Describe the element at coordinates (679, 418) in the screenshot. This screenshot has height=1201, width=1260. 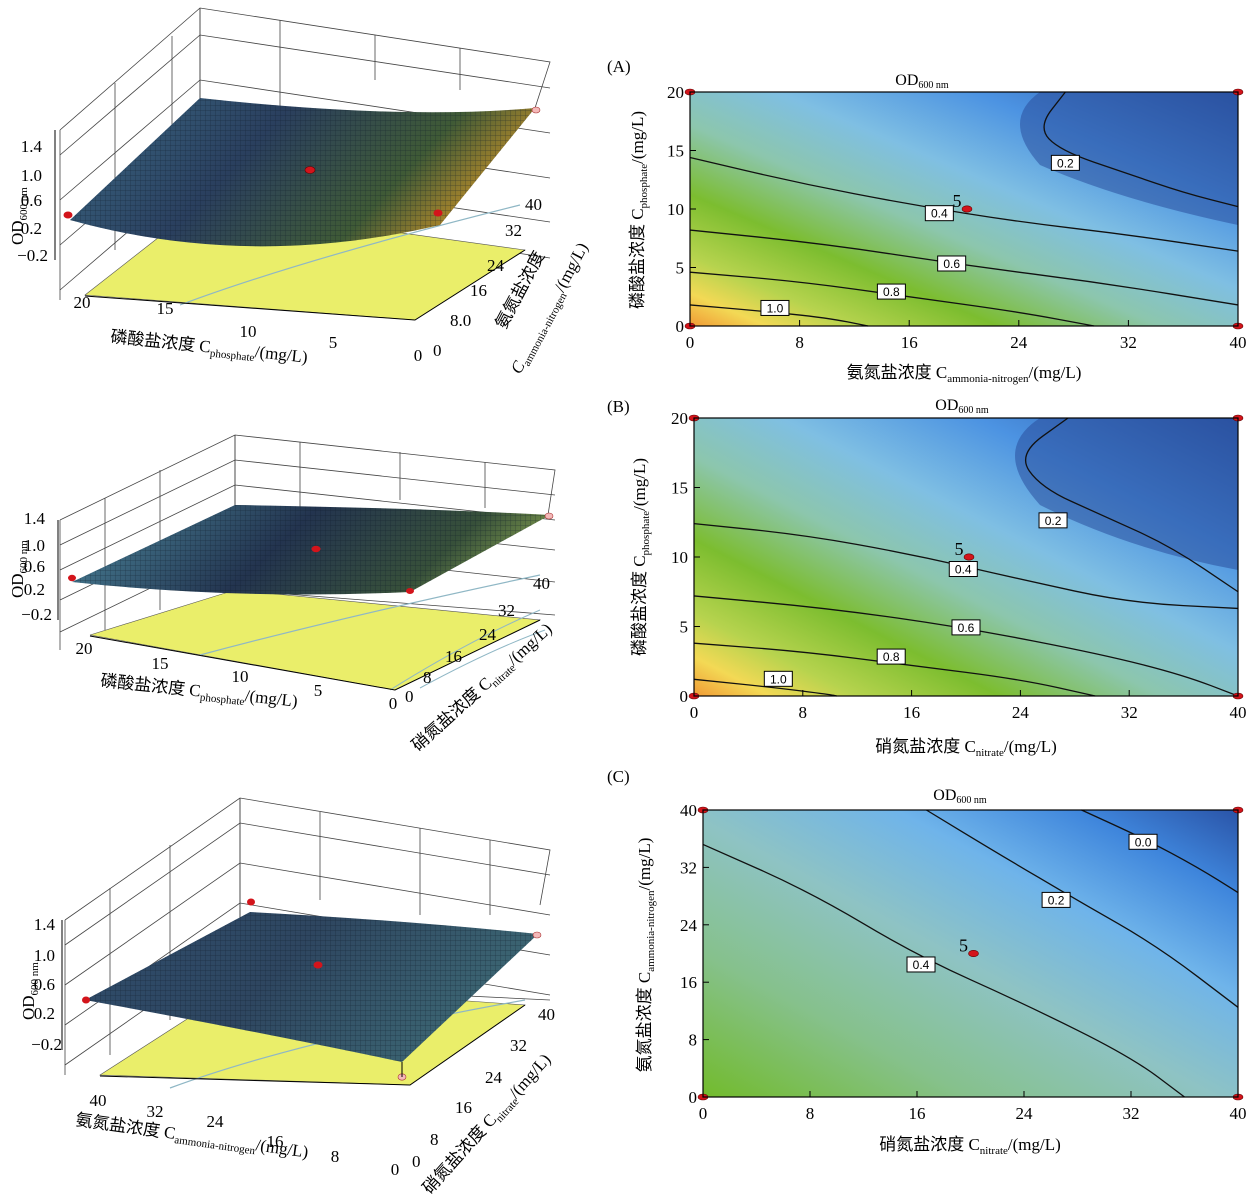
I see `y-tick-label: 20` at that location.